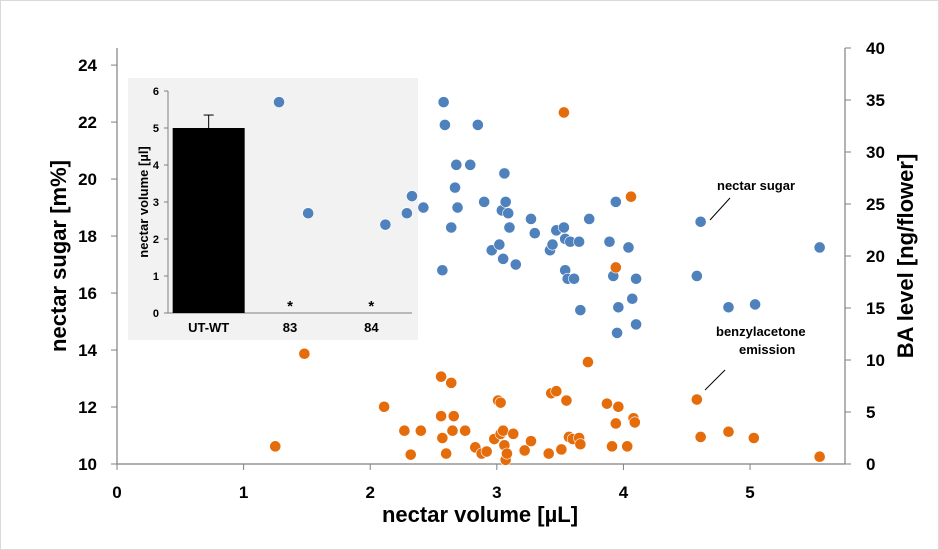 The image size is (939, 550). I want to click on inset-category-label: UT-WT, so click(208, 327).